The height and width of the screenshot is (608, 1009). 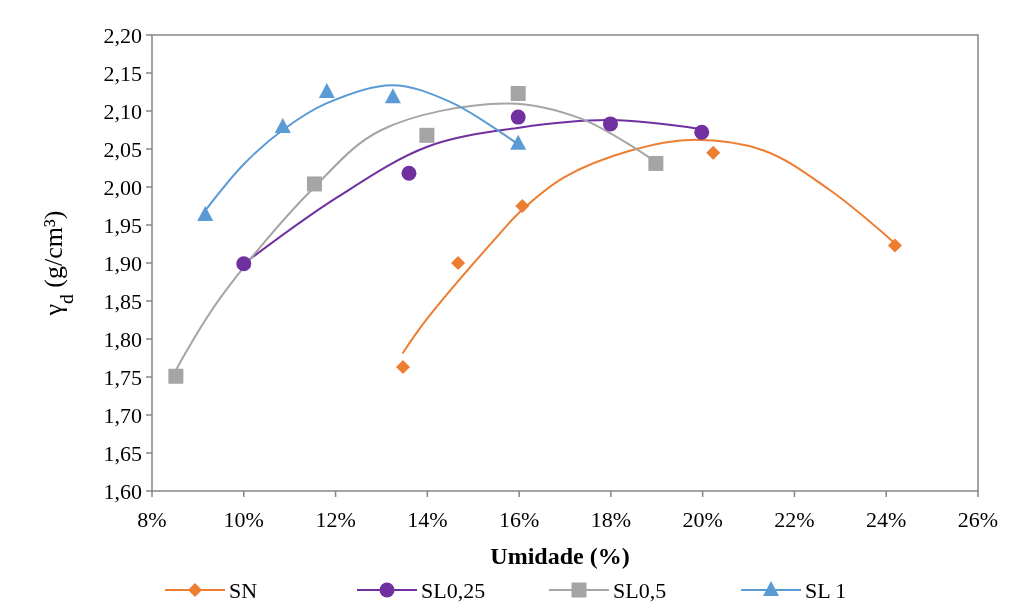 What do you see at coordinates (122, 301) in the screenshot?
I see `y-tick-label: 1,85` at bounding box center [122, 301].